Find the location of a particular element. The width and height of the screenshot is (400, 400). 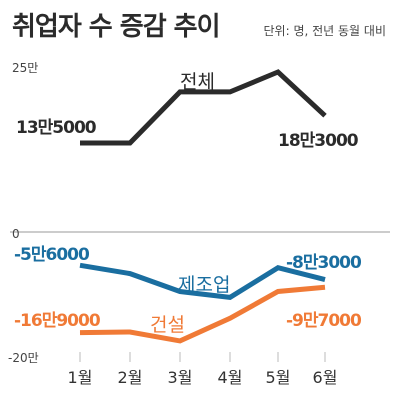

y-tick-label: 25만 is located at coordinates (25, 68).